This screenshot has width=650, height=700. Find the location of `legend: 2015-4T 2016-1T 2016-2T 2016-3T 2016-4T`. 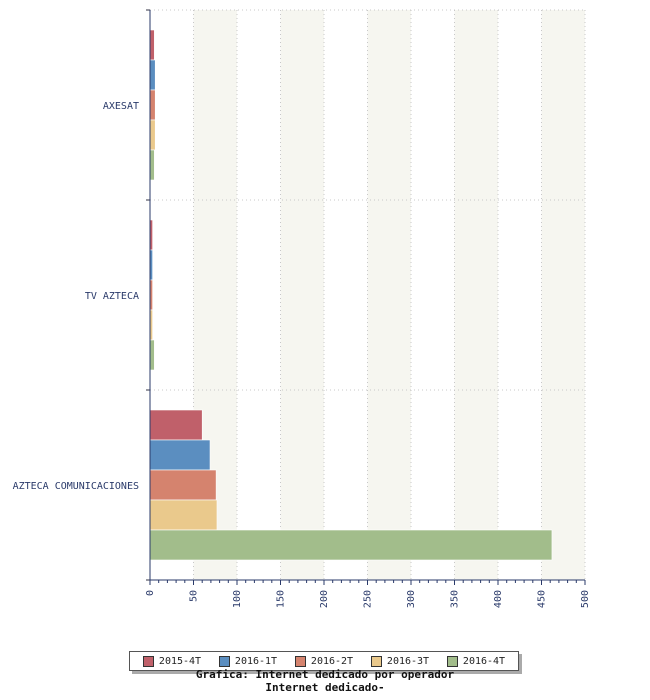

legend: 2015-4T 2016-1T 2016-2T 2016-3T 2016-4T is located at coordinates (324, 661).